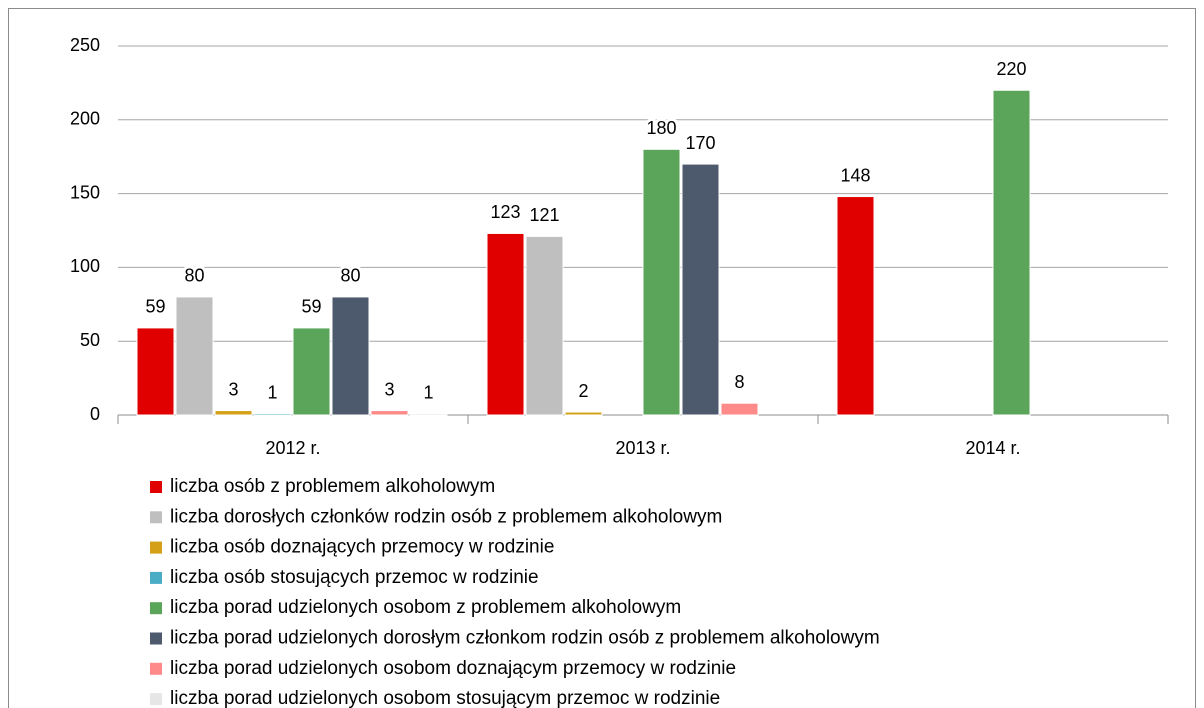 The height and width of the screenshot is (708, 1204). I want to click on y-tick-label: 0, so click(95, 414).